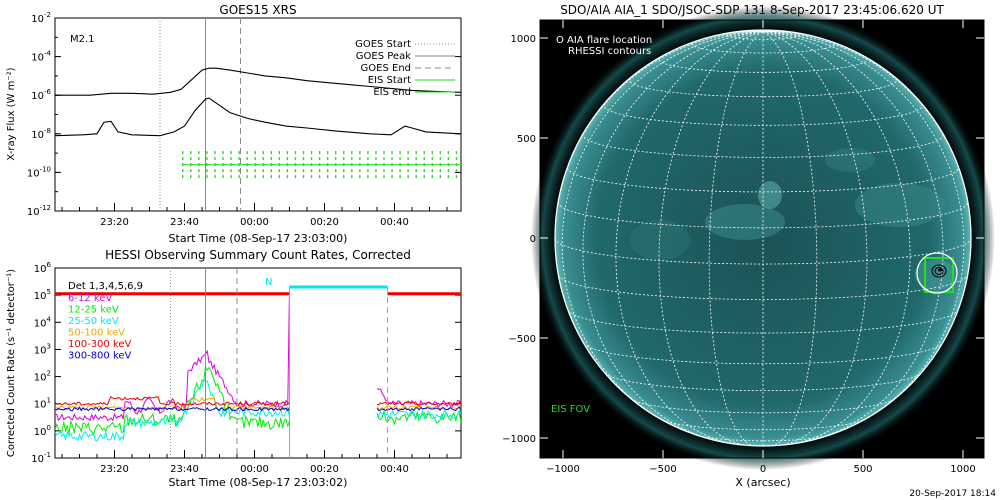  What do you see at coordinates (254, 462) in the screenshot?
I see `hessi-x-ticks: 23:20 23:40 00:00 00:20 00:40` at bounding box center [254, 462].